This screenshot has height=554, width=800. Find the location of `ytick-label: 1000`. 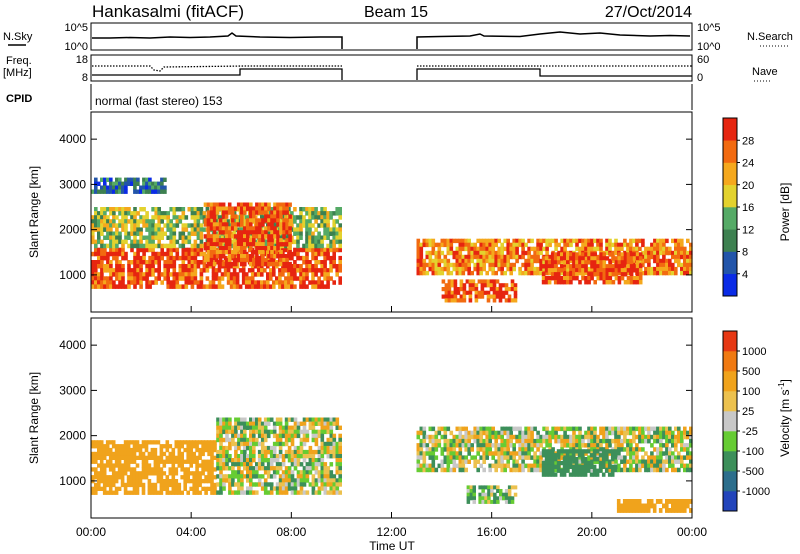

ytick-label: 1000 is located at coordinates (72, 481).